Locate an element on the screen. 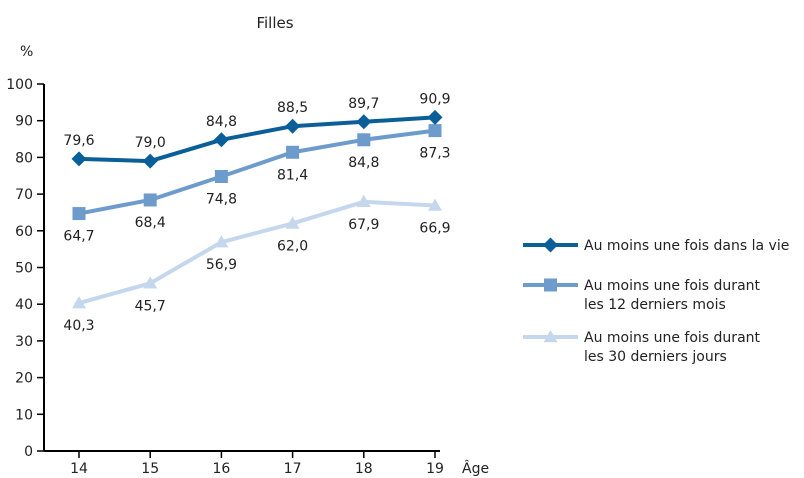 This screenshot has height=478, width=804. y-axis-label: % is located at coordinates (26, 52).